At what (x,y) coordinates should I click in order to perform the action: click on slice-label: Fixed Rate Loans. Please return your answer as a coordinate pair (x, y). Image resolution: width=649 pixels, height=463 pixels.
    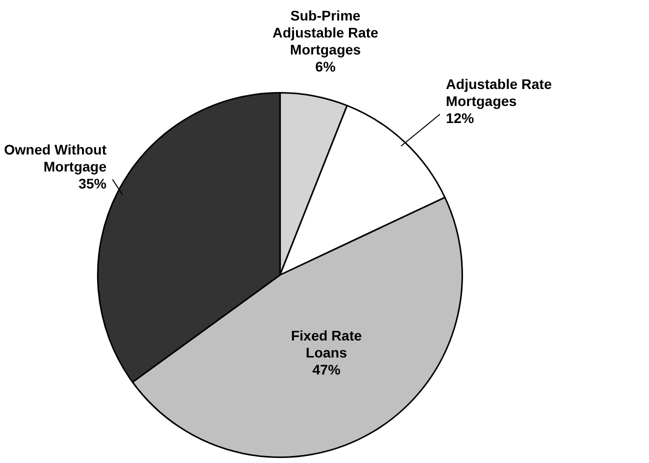
    Looking at the image, I should click on (326, 343).